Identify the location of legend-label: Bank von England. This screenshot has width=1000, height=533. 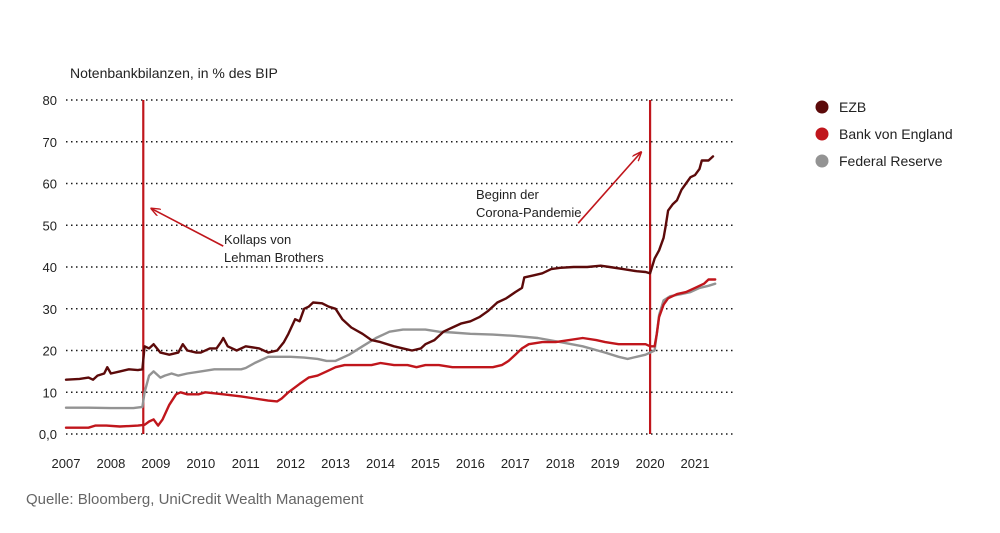
(896, 134).